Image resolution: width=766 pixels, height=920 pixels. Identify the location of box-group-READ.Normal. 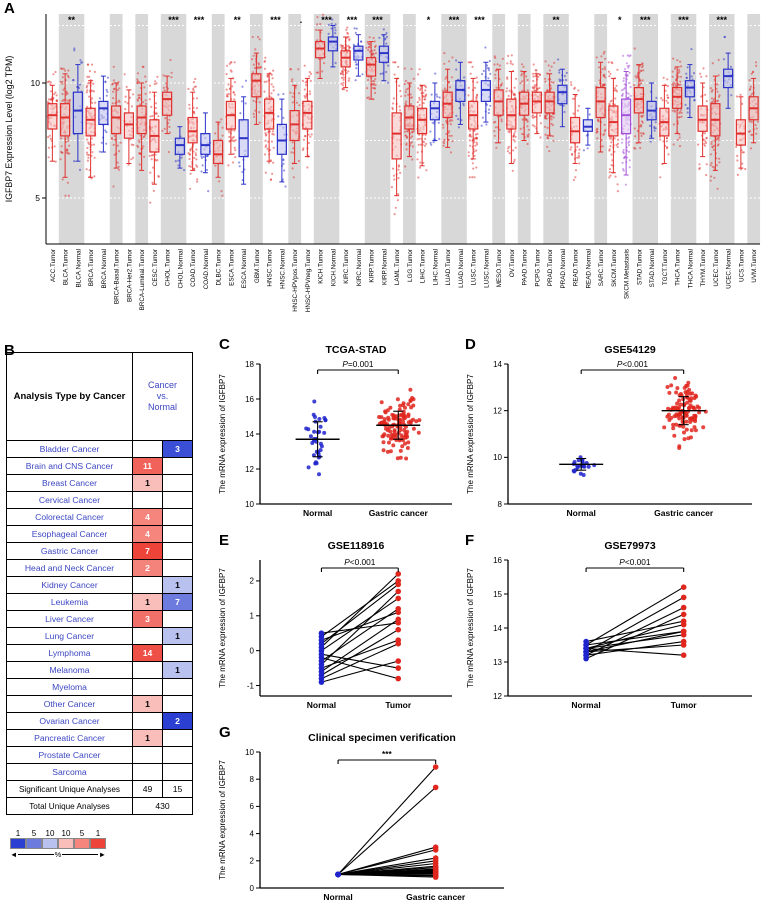
(587, 129).